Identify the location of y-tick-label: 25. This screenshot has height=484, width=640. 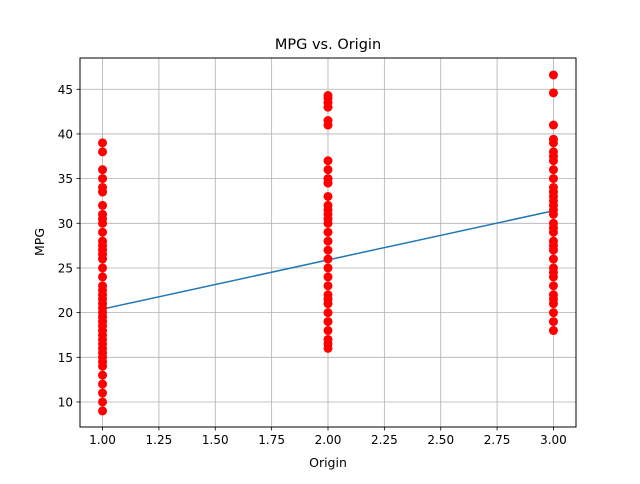
(65, 268).